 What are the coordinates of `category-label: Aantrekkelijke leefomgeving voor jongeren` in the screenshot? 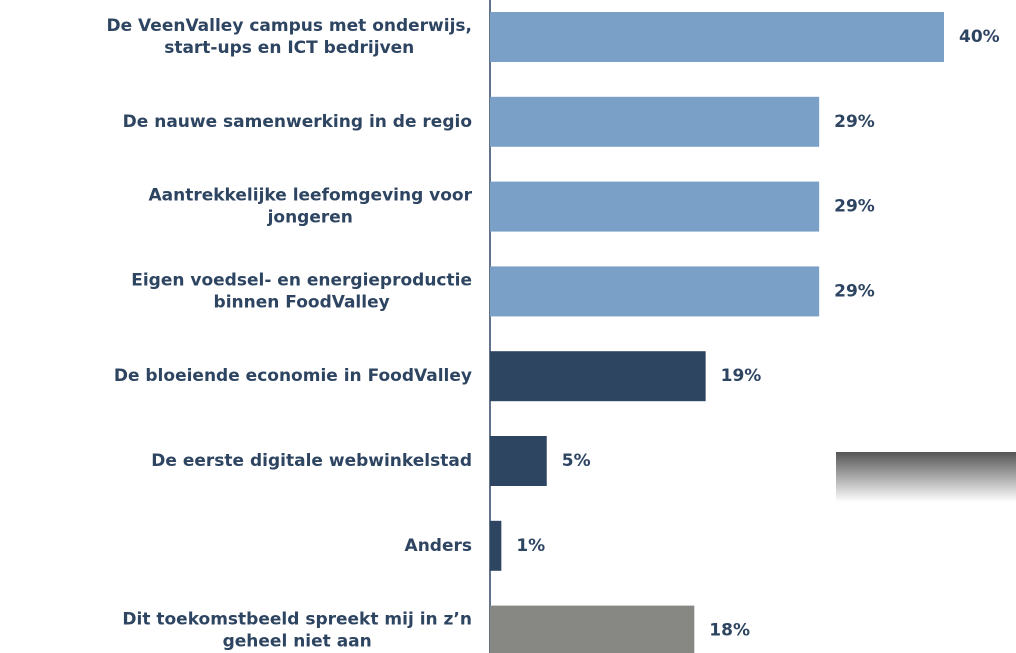 It's located at (310, 207).